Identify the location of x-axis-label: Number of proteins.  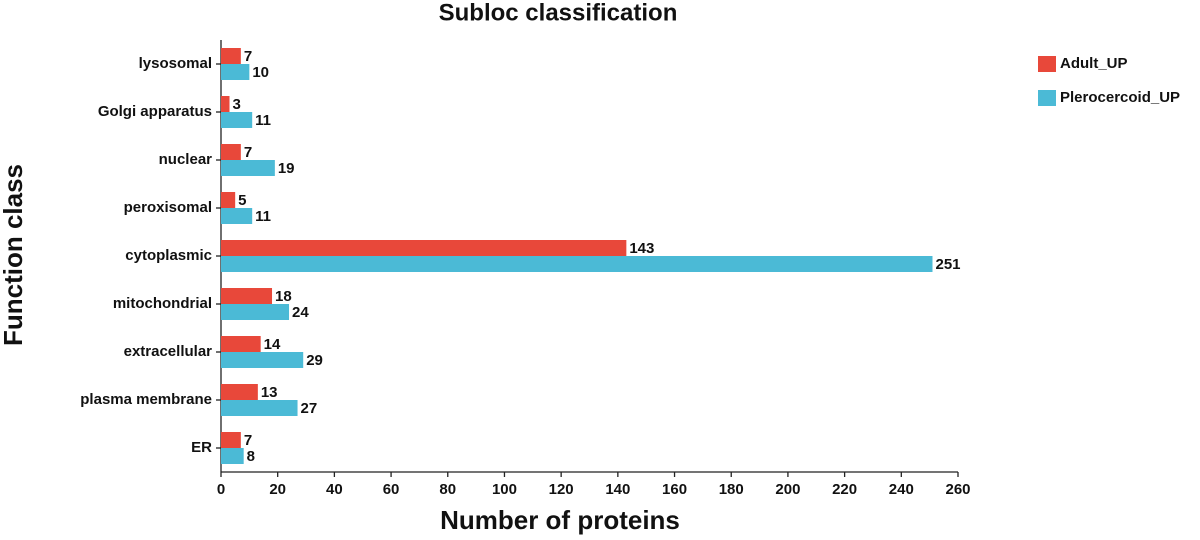
(560, 520).